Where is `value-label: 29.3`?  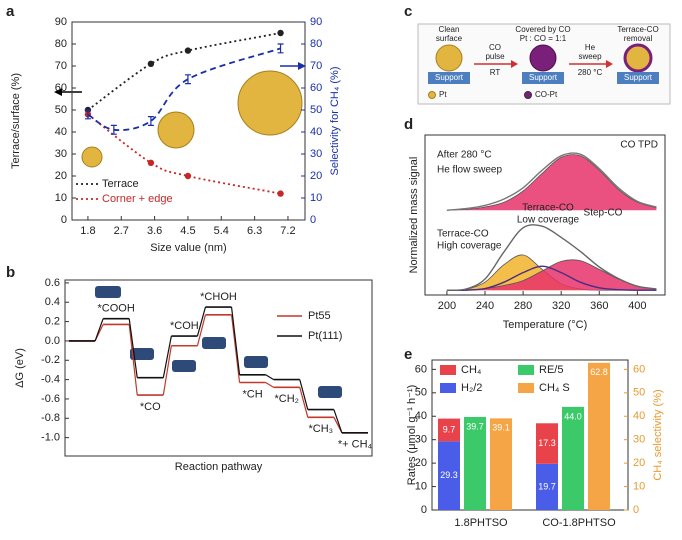
value-label: 29.3 is located at coordinates (449, 475).